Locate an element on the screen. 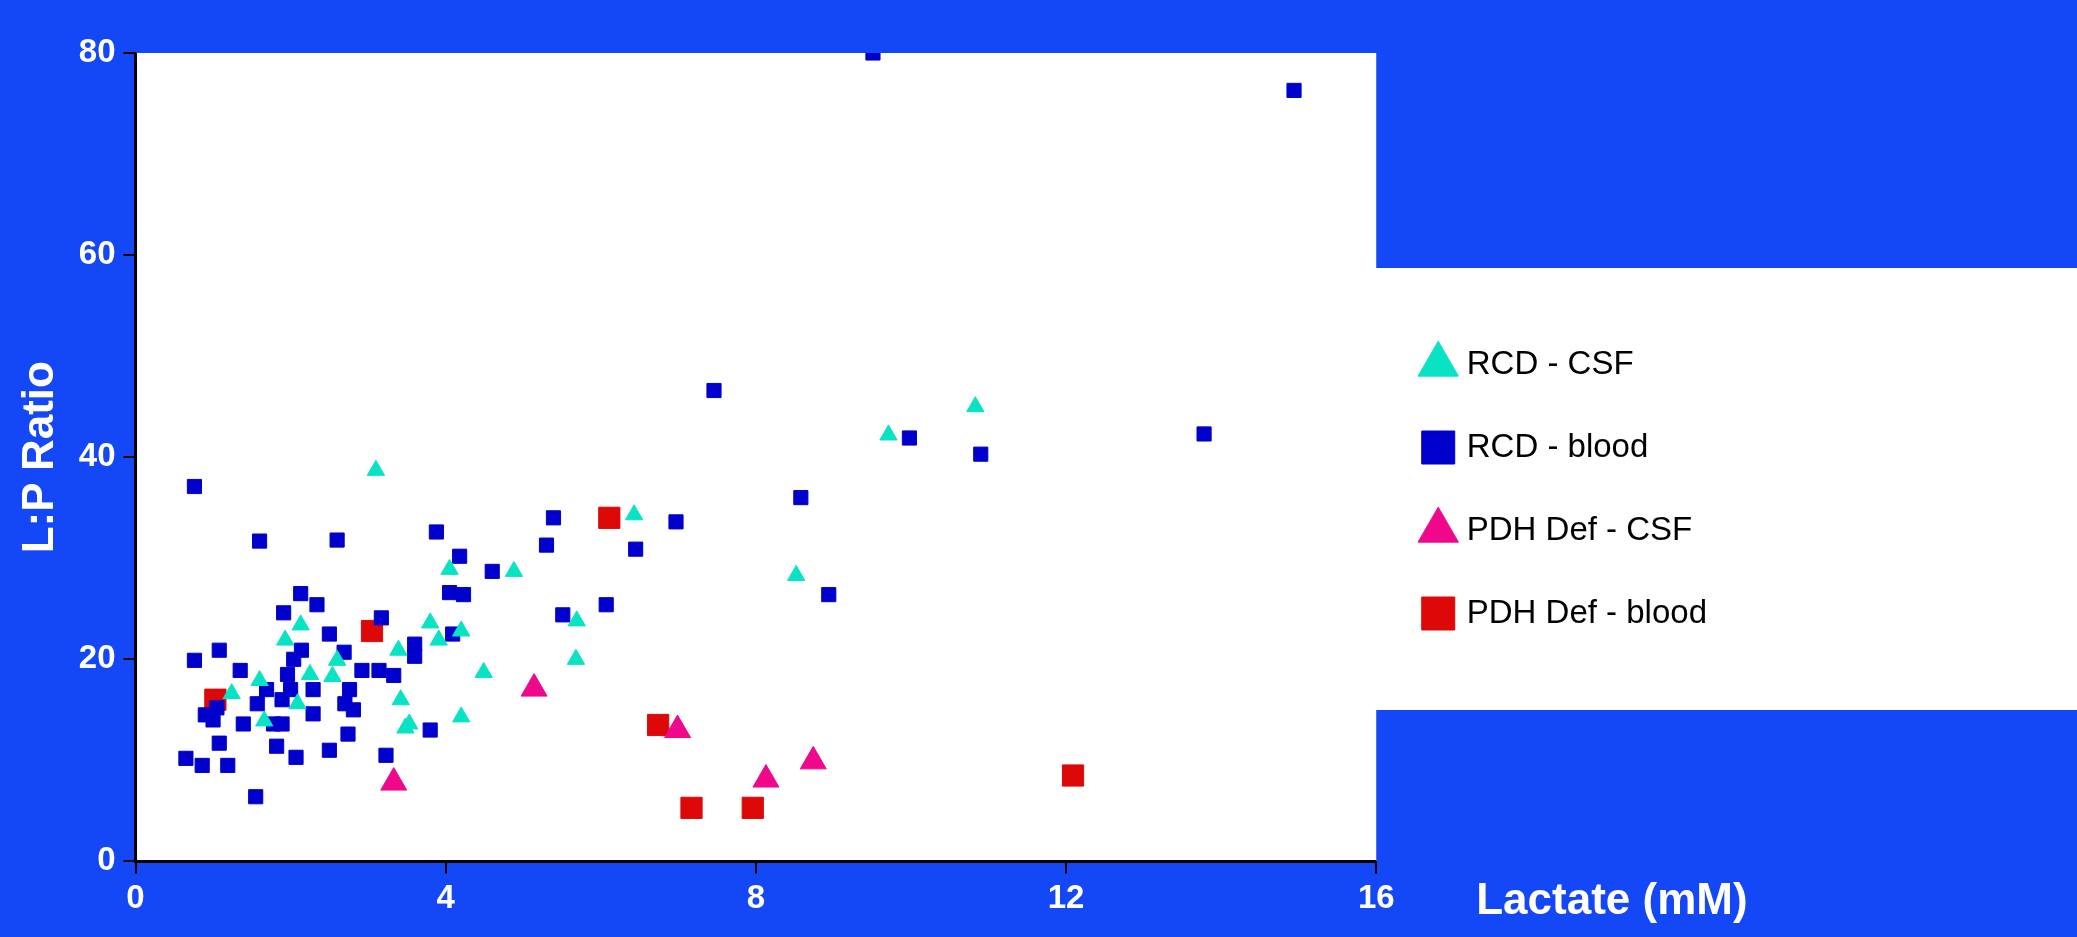 This screenshot has height=937, width=2077. x-tick-label: 0 is located at coordinates (135, 897).